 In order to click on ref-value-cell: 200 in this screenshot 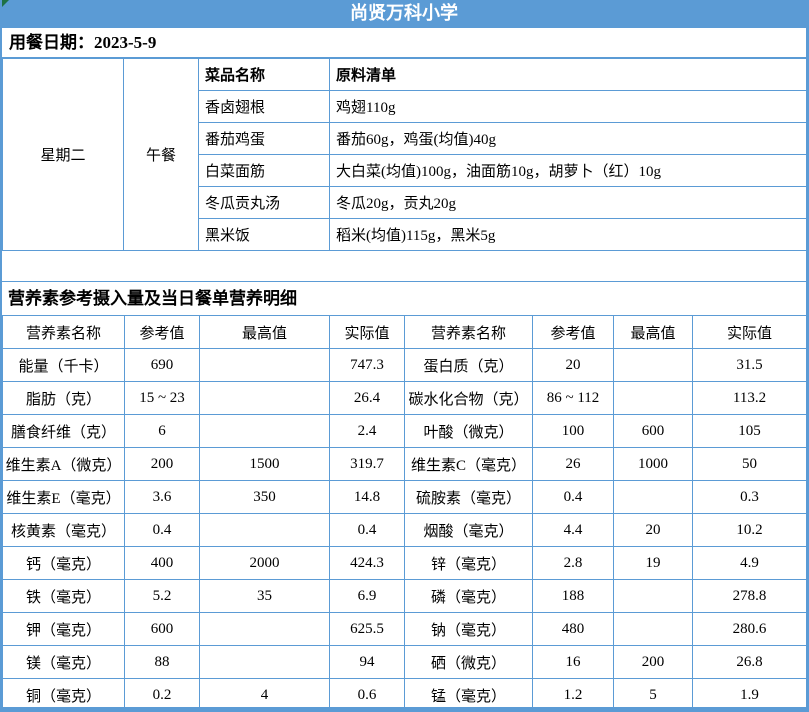, I will do `click(162, 464)`.